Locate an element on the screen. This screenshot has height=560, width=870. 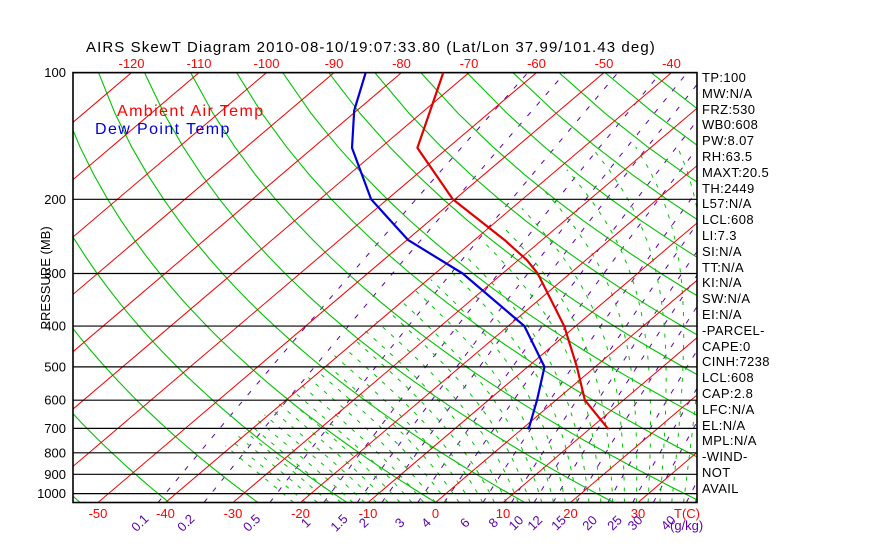
mixing-ratio-tick-1.5: 1.5 is located at coordinates (338, 522).